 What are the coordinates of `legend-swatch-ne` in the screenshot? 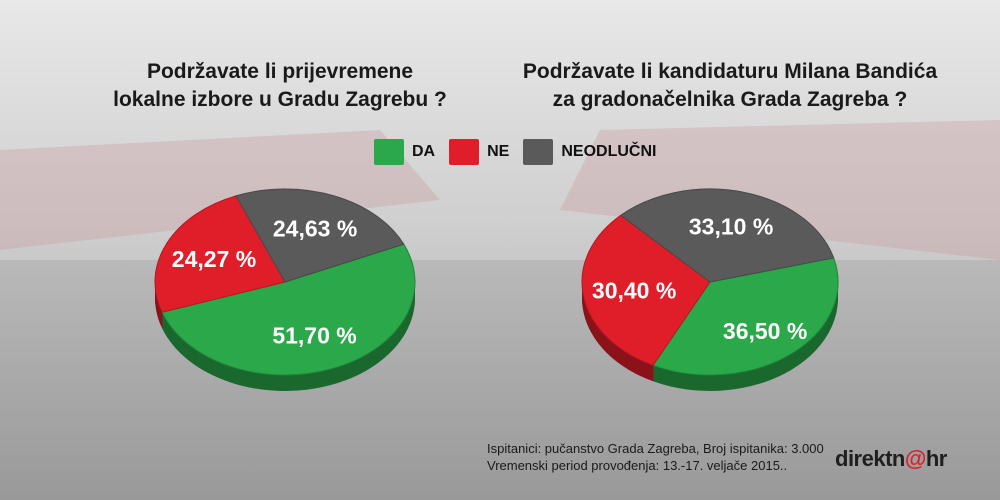 It's located at (464, 152).